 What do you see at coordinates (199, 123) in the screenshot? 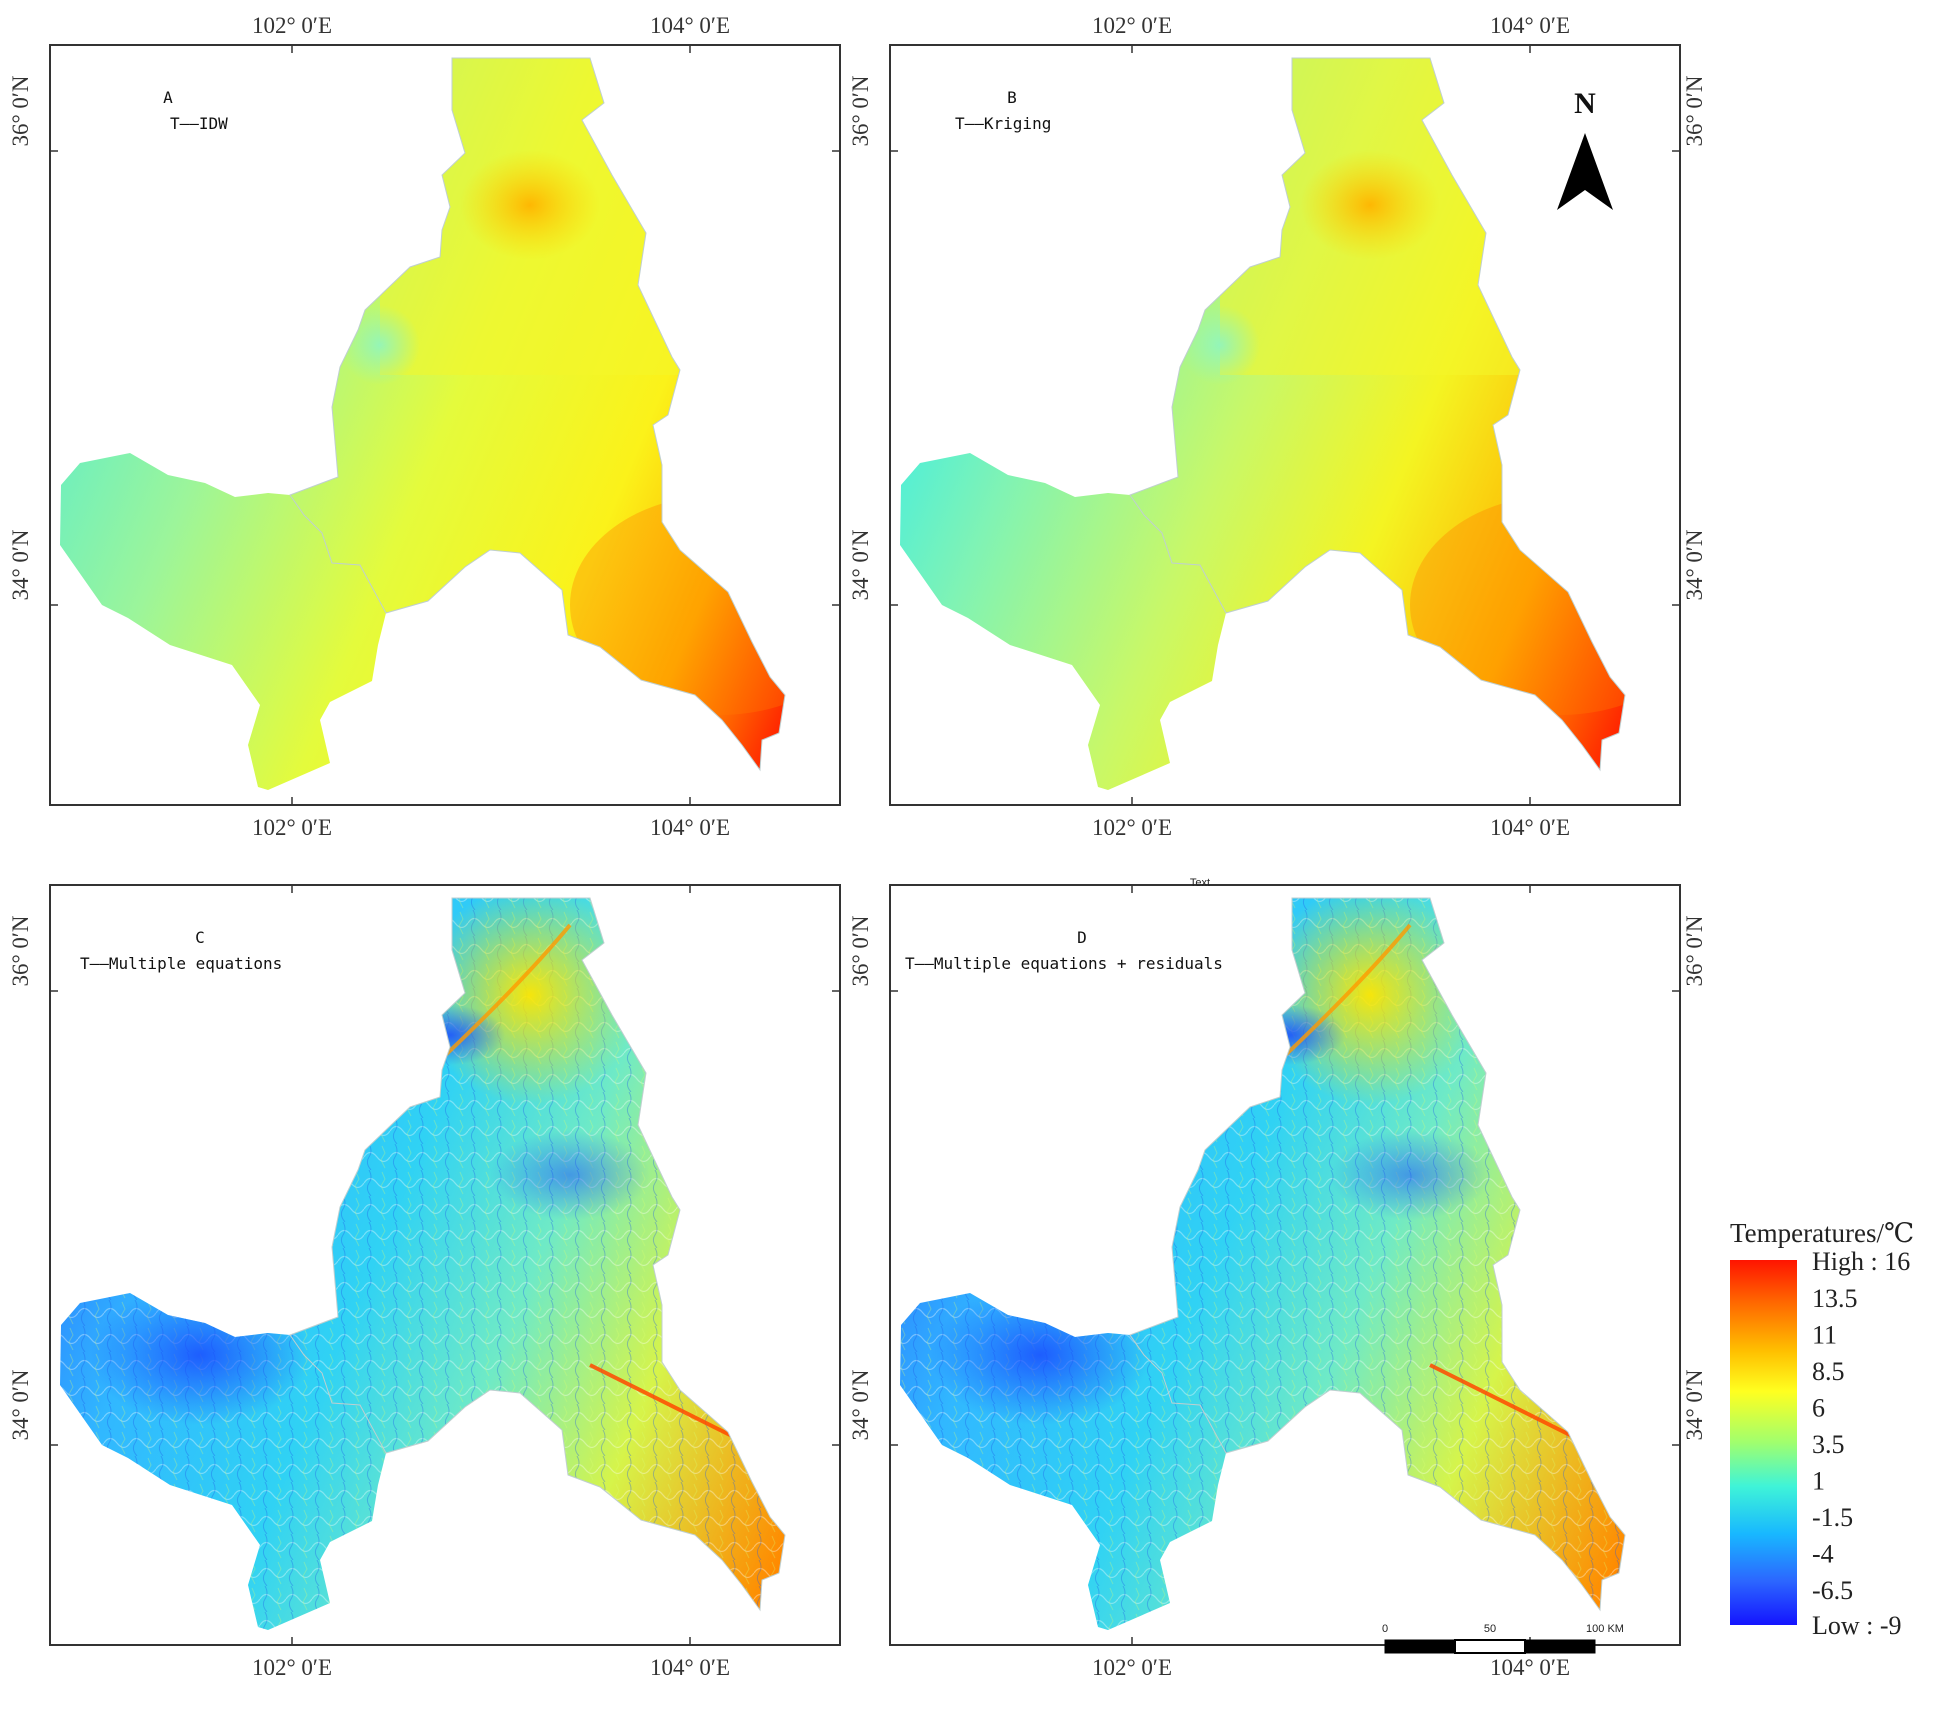
I see `panel-title-a: T——IDW` at bounding box center [199, 123].